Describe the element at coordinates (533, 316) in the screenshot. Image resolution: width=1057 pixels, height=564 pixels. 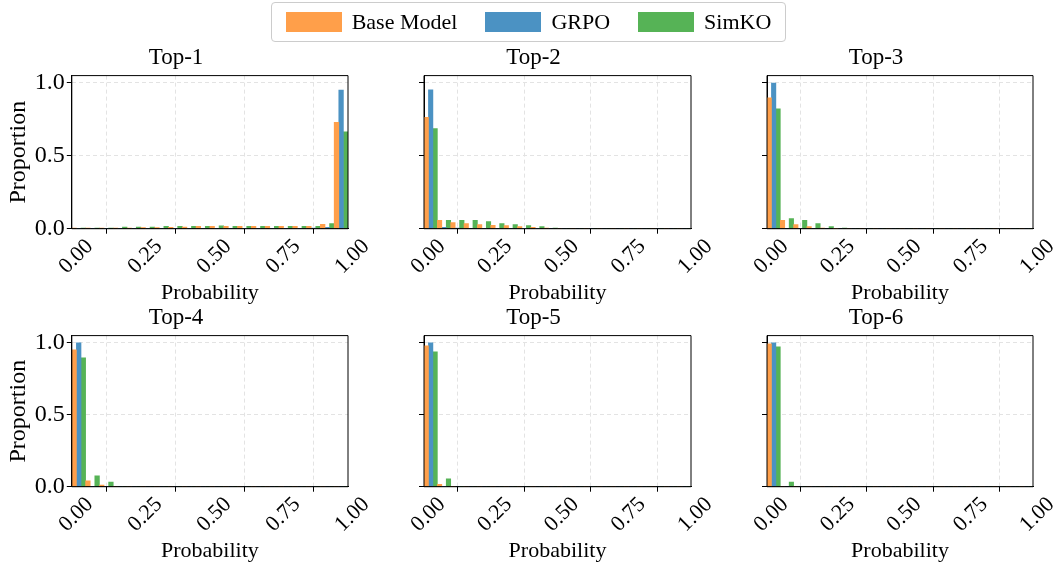
I see `chart-title: Top-5` at that location.